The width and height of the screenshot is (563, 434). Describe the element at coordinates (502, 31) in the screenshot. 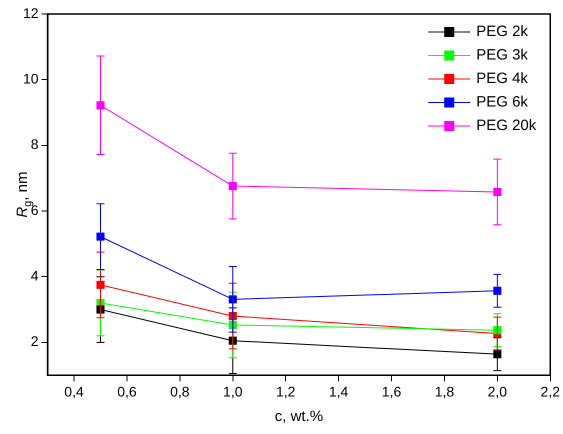

I see `legend-label: PEG 2k` at that location.